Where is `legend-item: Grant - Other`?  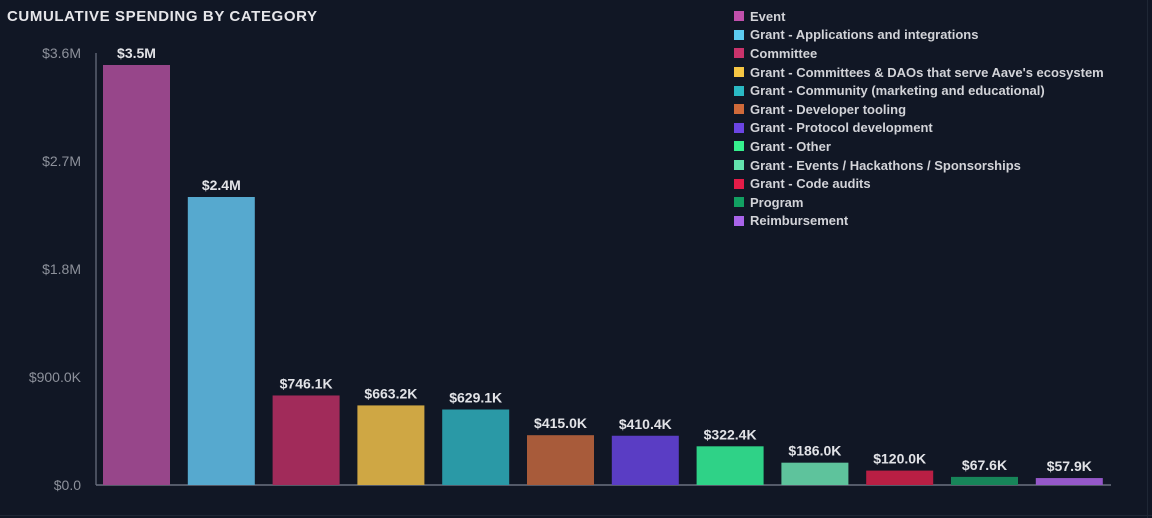 legend-item: Grant - Other is located at coordinates (919, 146).